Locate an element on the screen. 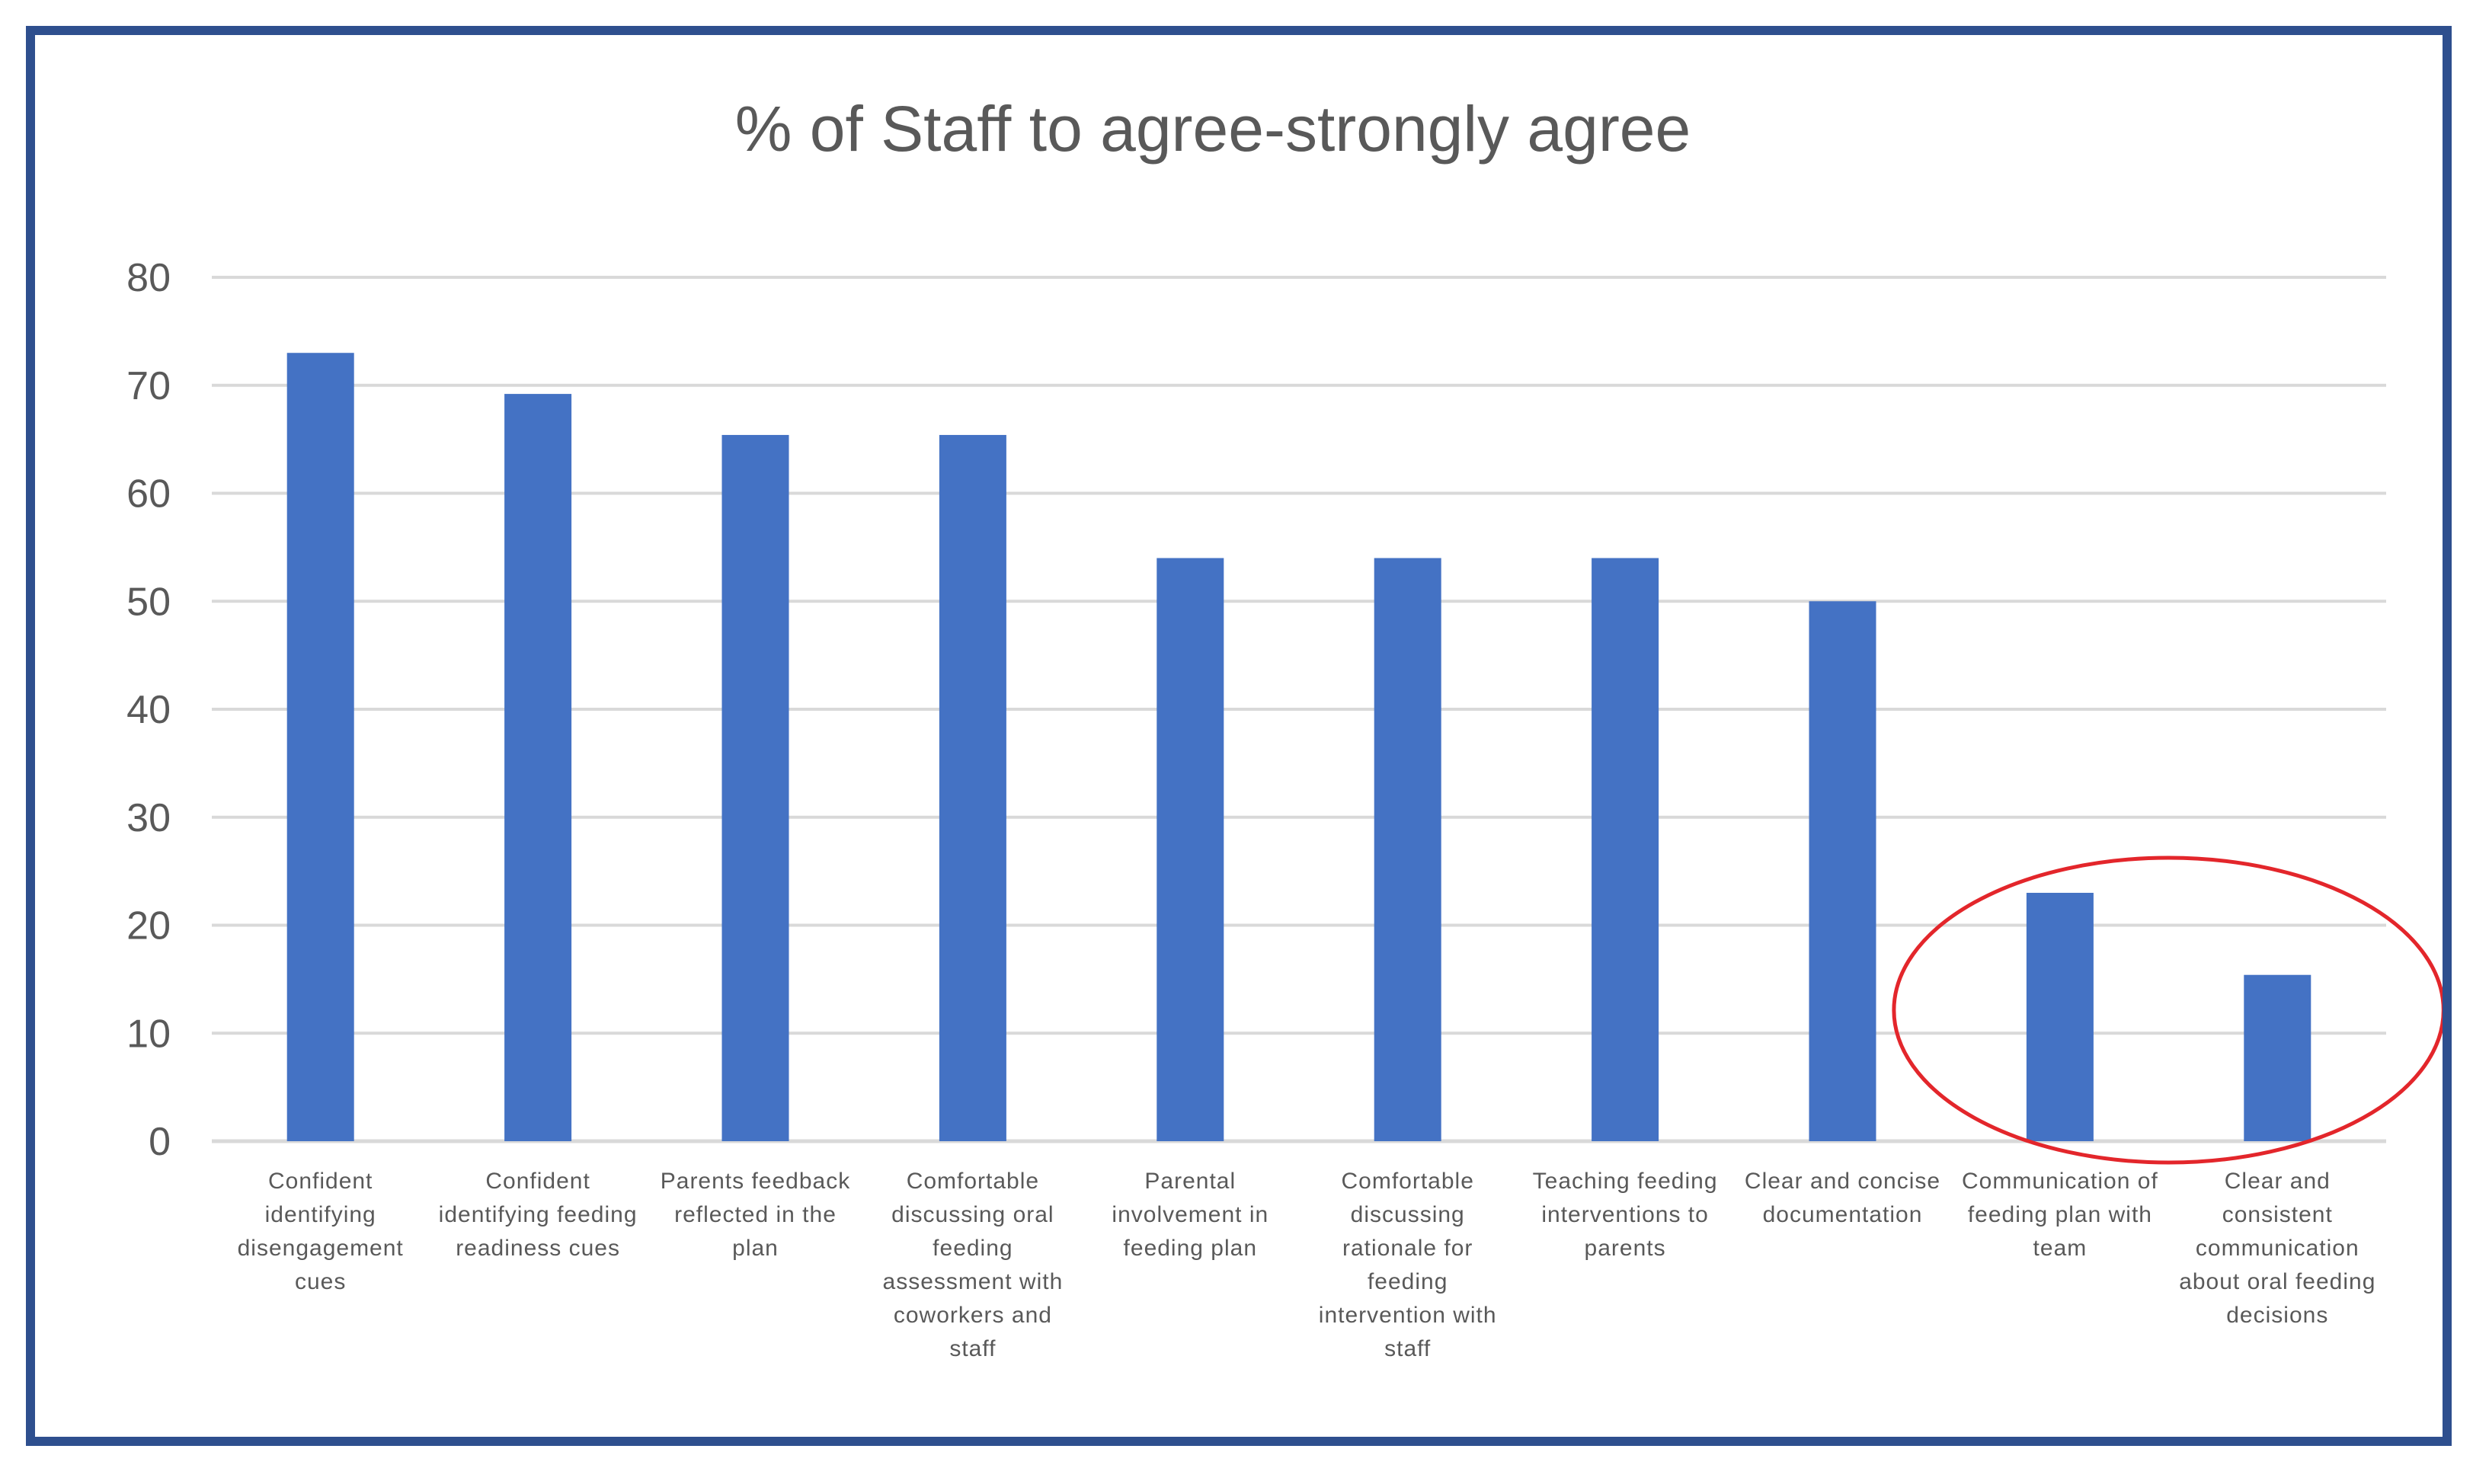 The width and height of the screenshot is (2473, 1484). x-tick-label: Parental involvement in feeding plan is located at coordinates (1190, 1215).